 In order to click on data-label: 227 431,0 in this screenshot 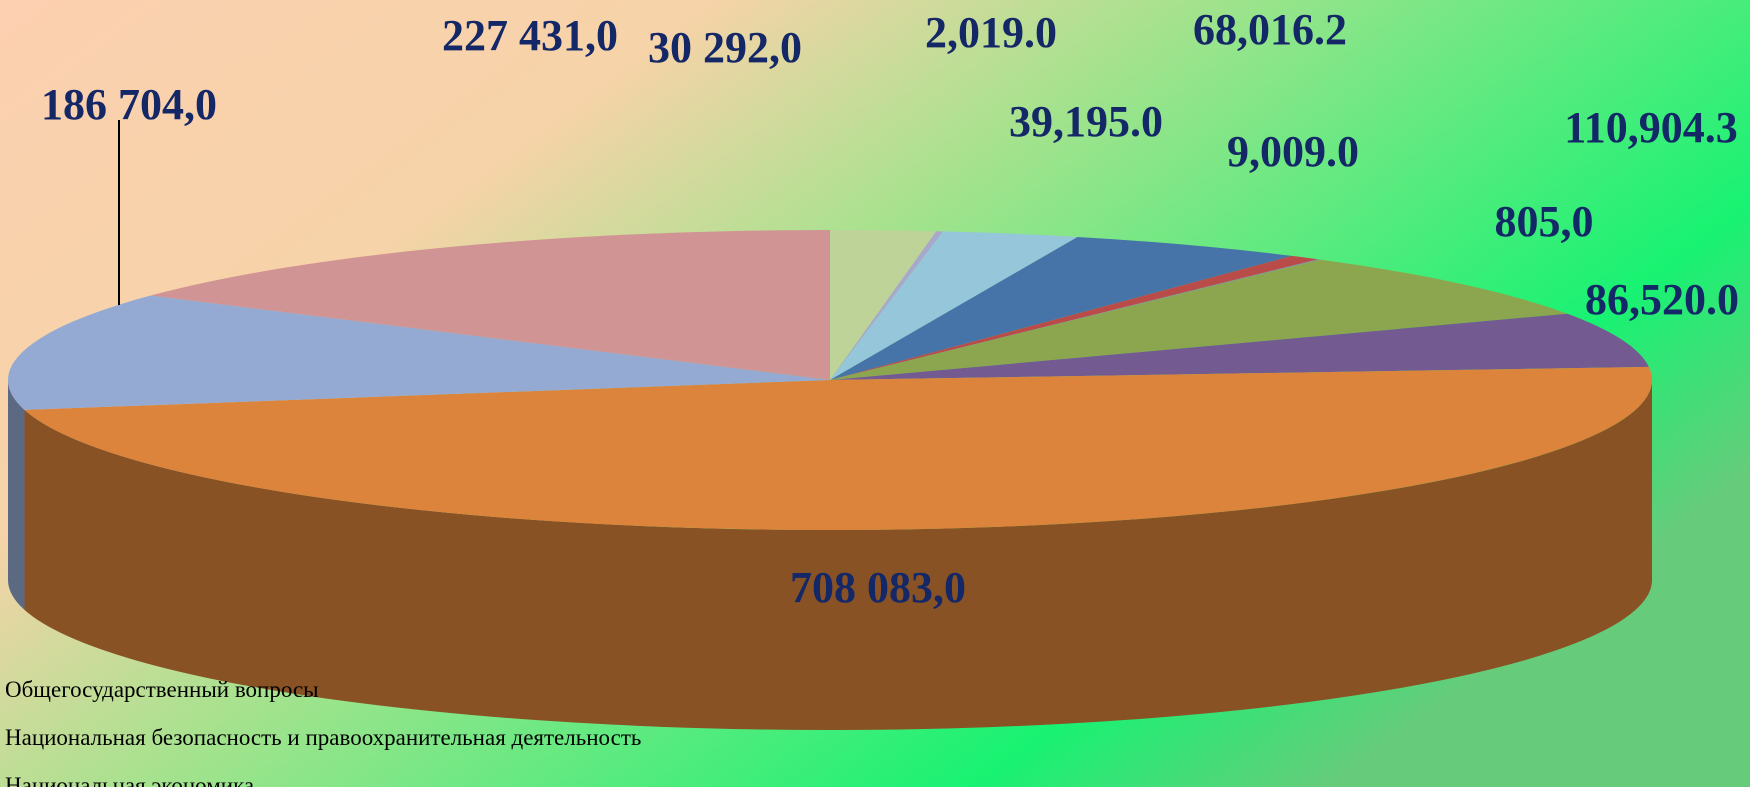, I will do `click(530, 35)`.